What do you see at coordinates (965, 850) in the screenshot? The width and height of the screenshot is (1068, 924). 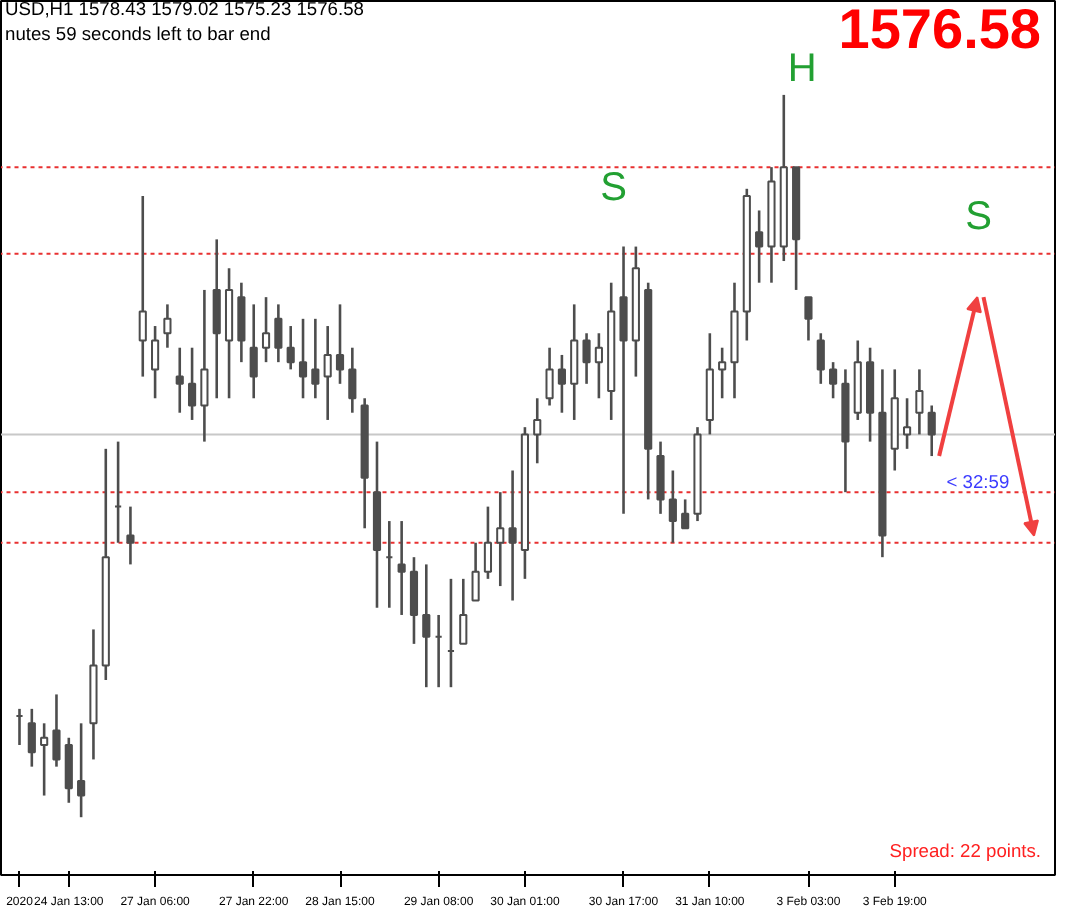 I see `text: Spread: 22 points.` at bounding box center [965, 850].